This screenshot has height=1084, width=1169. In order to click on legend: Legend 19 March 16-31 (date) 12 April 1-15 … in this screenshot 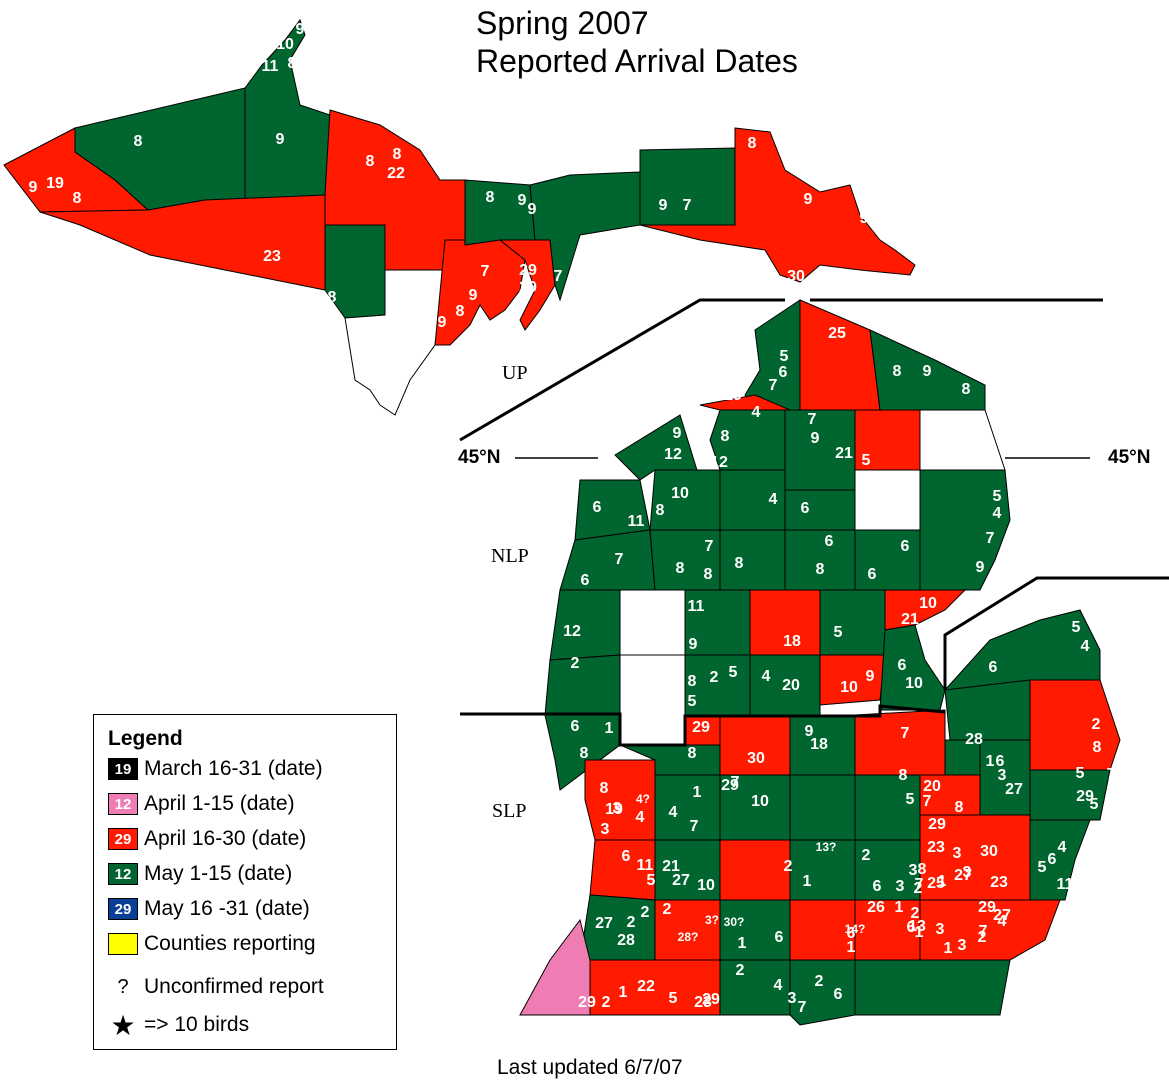, I will do `click(245, 882)`.